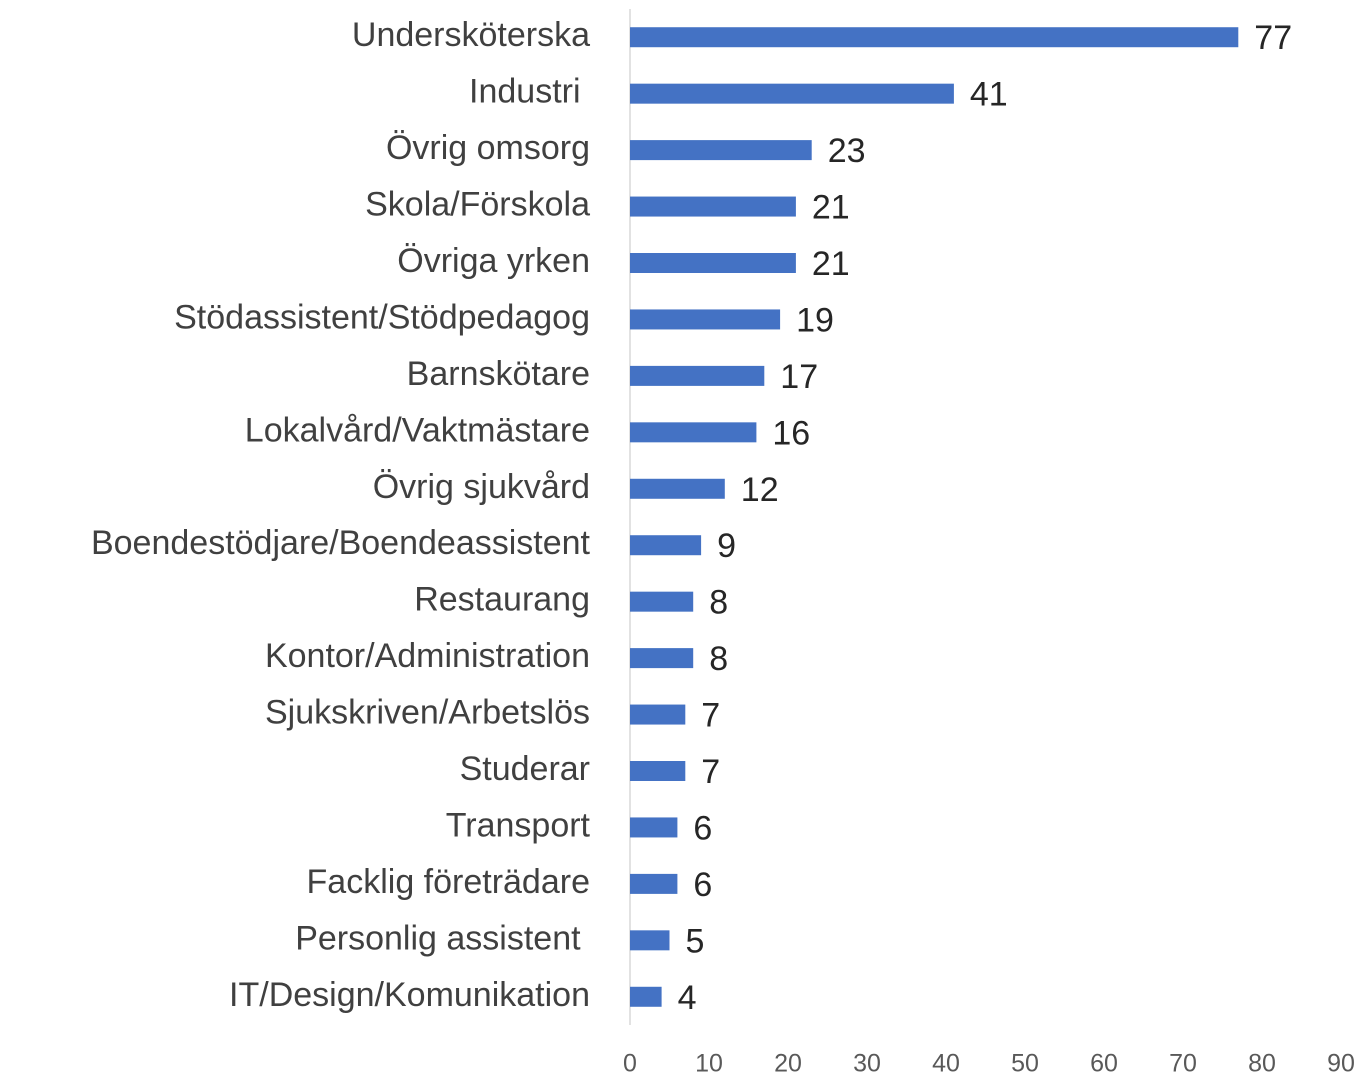 The width and height of the screenshot is (1363, 1080). Describe the element at coordinates (417, 430) in the screenshot. I see `y-tick-label: Lokalvård/Vaktmästare` at that location.